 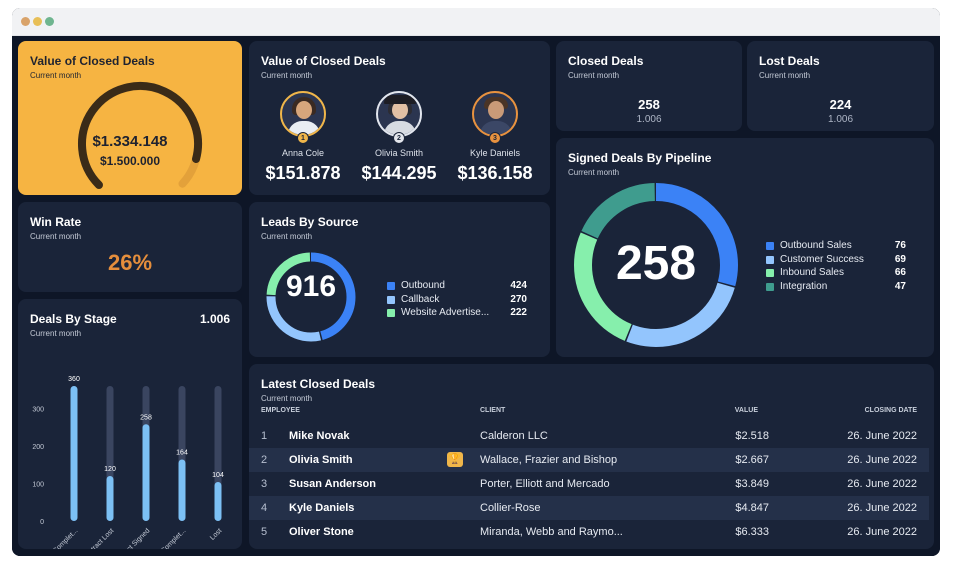 What do you see at coordinates (900, 272) in the screenshot?
I see `legend-value: 66` at bounding box center [900, 272].